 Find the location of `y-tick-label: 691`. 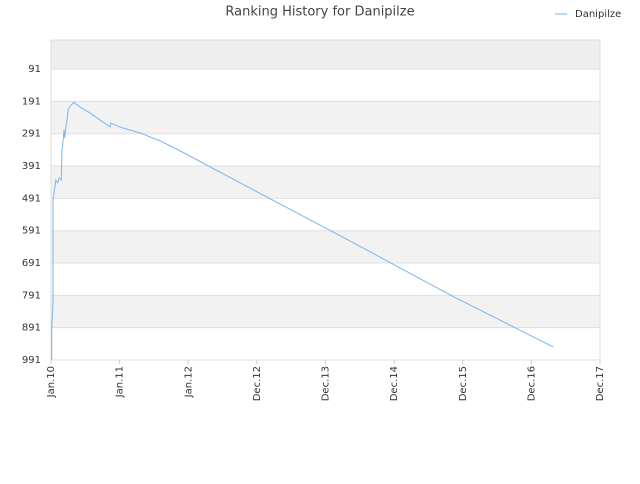

y-tick-label: 691 is located at coordinates (31, 263).